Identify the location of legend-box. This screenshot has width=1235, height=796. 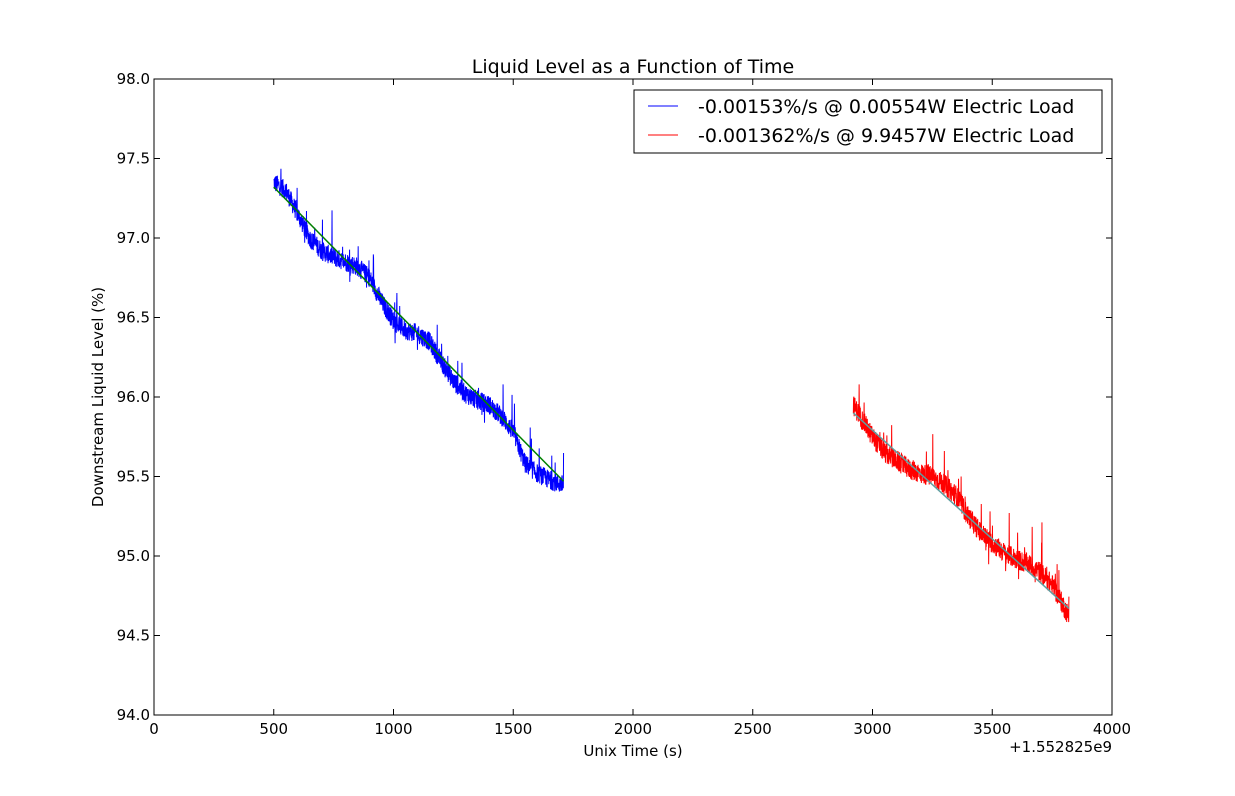
(868, 121).